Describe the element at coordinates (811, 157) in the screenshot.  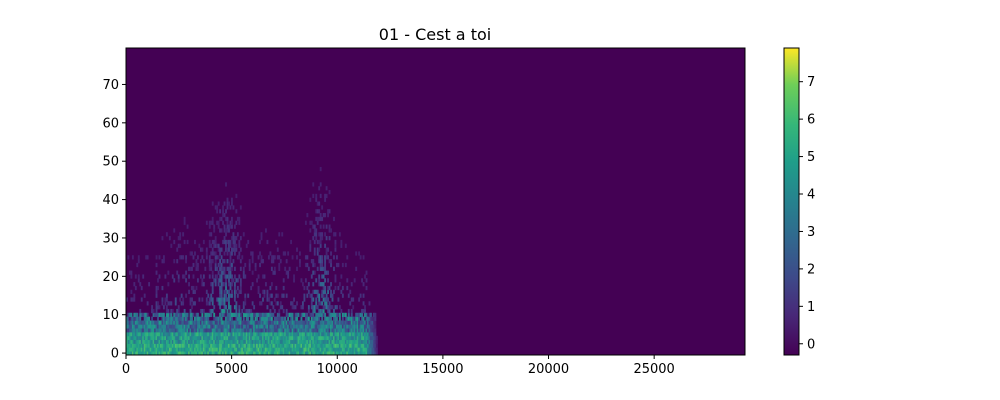
I see `colorbar-tick-label: 5` at that location.